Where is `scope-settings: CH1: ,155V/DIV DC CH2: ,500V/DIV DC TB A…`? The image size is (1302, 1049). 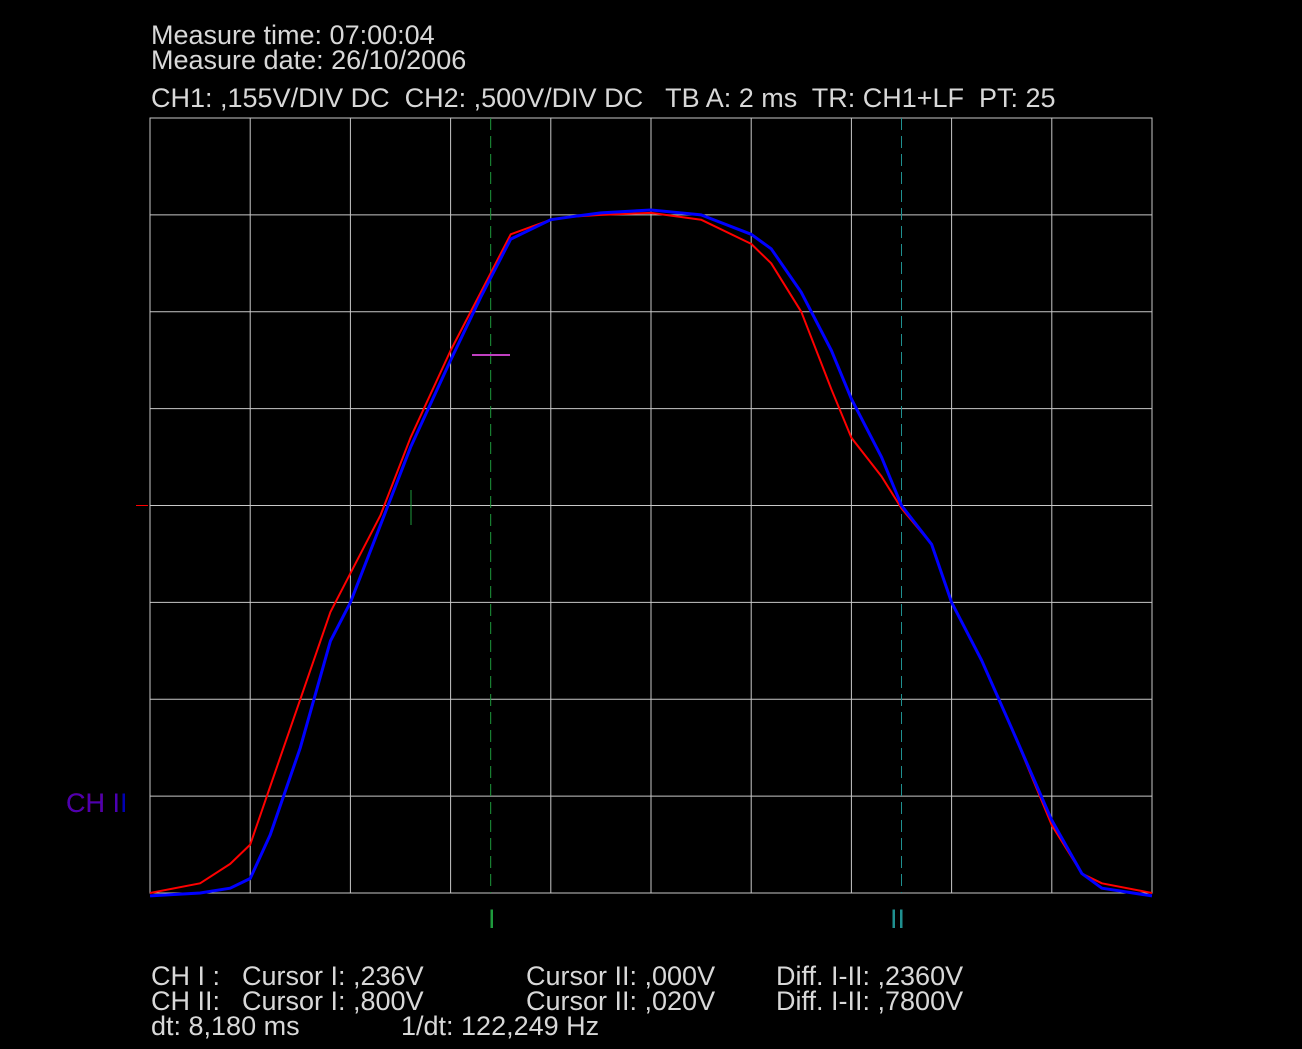 scope-settings: CH1: ,155V/DIV DC CH2: ,500V/DIV DC TB A… is located at coordinates (603, 98).